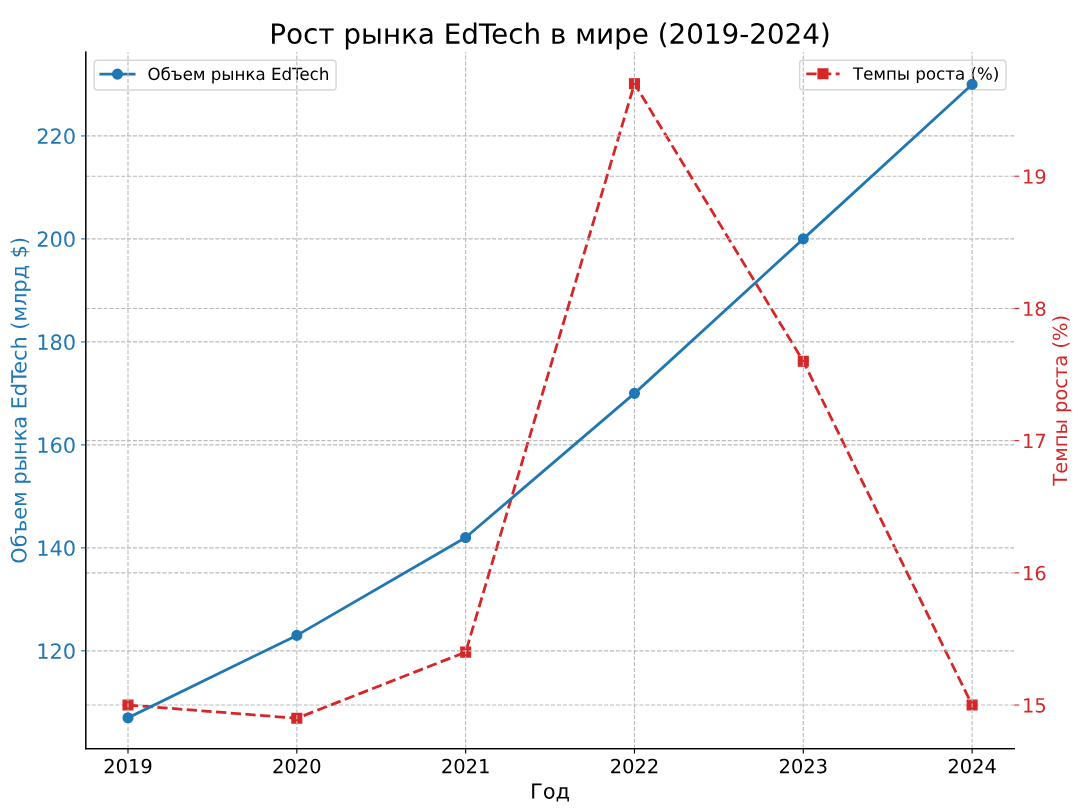  Describe the element at coordinates (972, 766) in the screenshot. I see `x-tick-label: 2024` at that location.